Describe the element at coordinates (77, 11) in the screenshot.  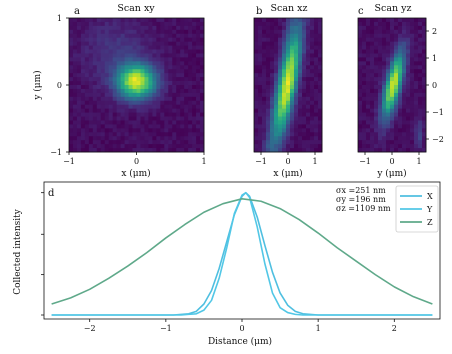
I see `panel-a-letter: a` at that location.